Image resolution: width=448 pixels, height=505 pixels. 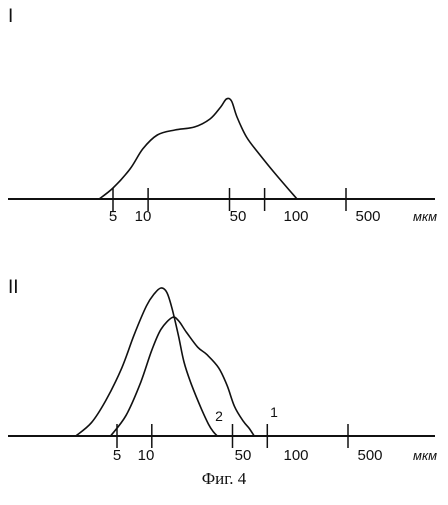 What do you see at coordinates (238, 216) in the screenshot?
I see `panel-1-tick-label-50: 50` at bounding box center [238, 216].